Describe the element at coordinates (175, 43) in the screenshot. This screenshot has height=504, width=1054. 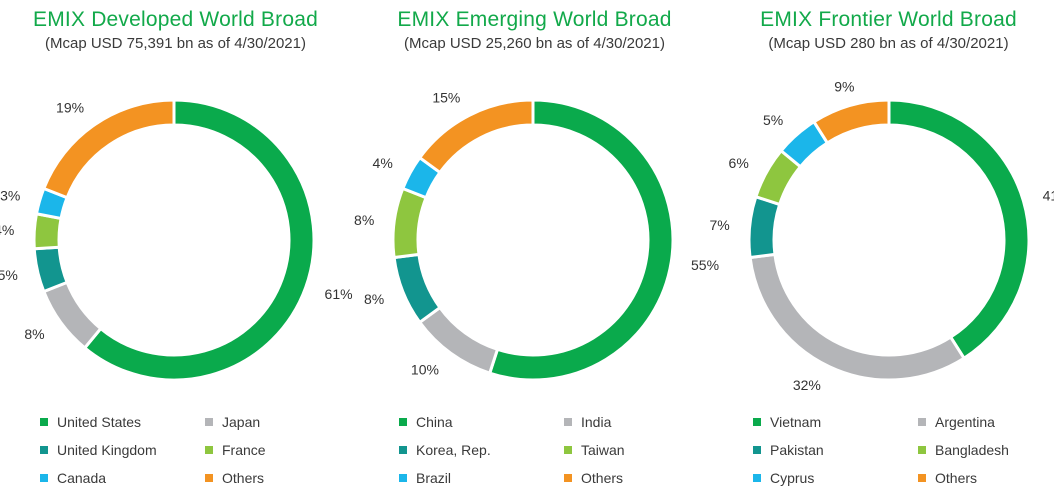
I see `chart-subtitle: (Mcap USD 75,391 bn as of 4/30/2021)` at that location.